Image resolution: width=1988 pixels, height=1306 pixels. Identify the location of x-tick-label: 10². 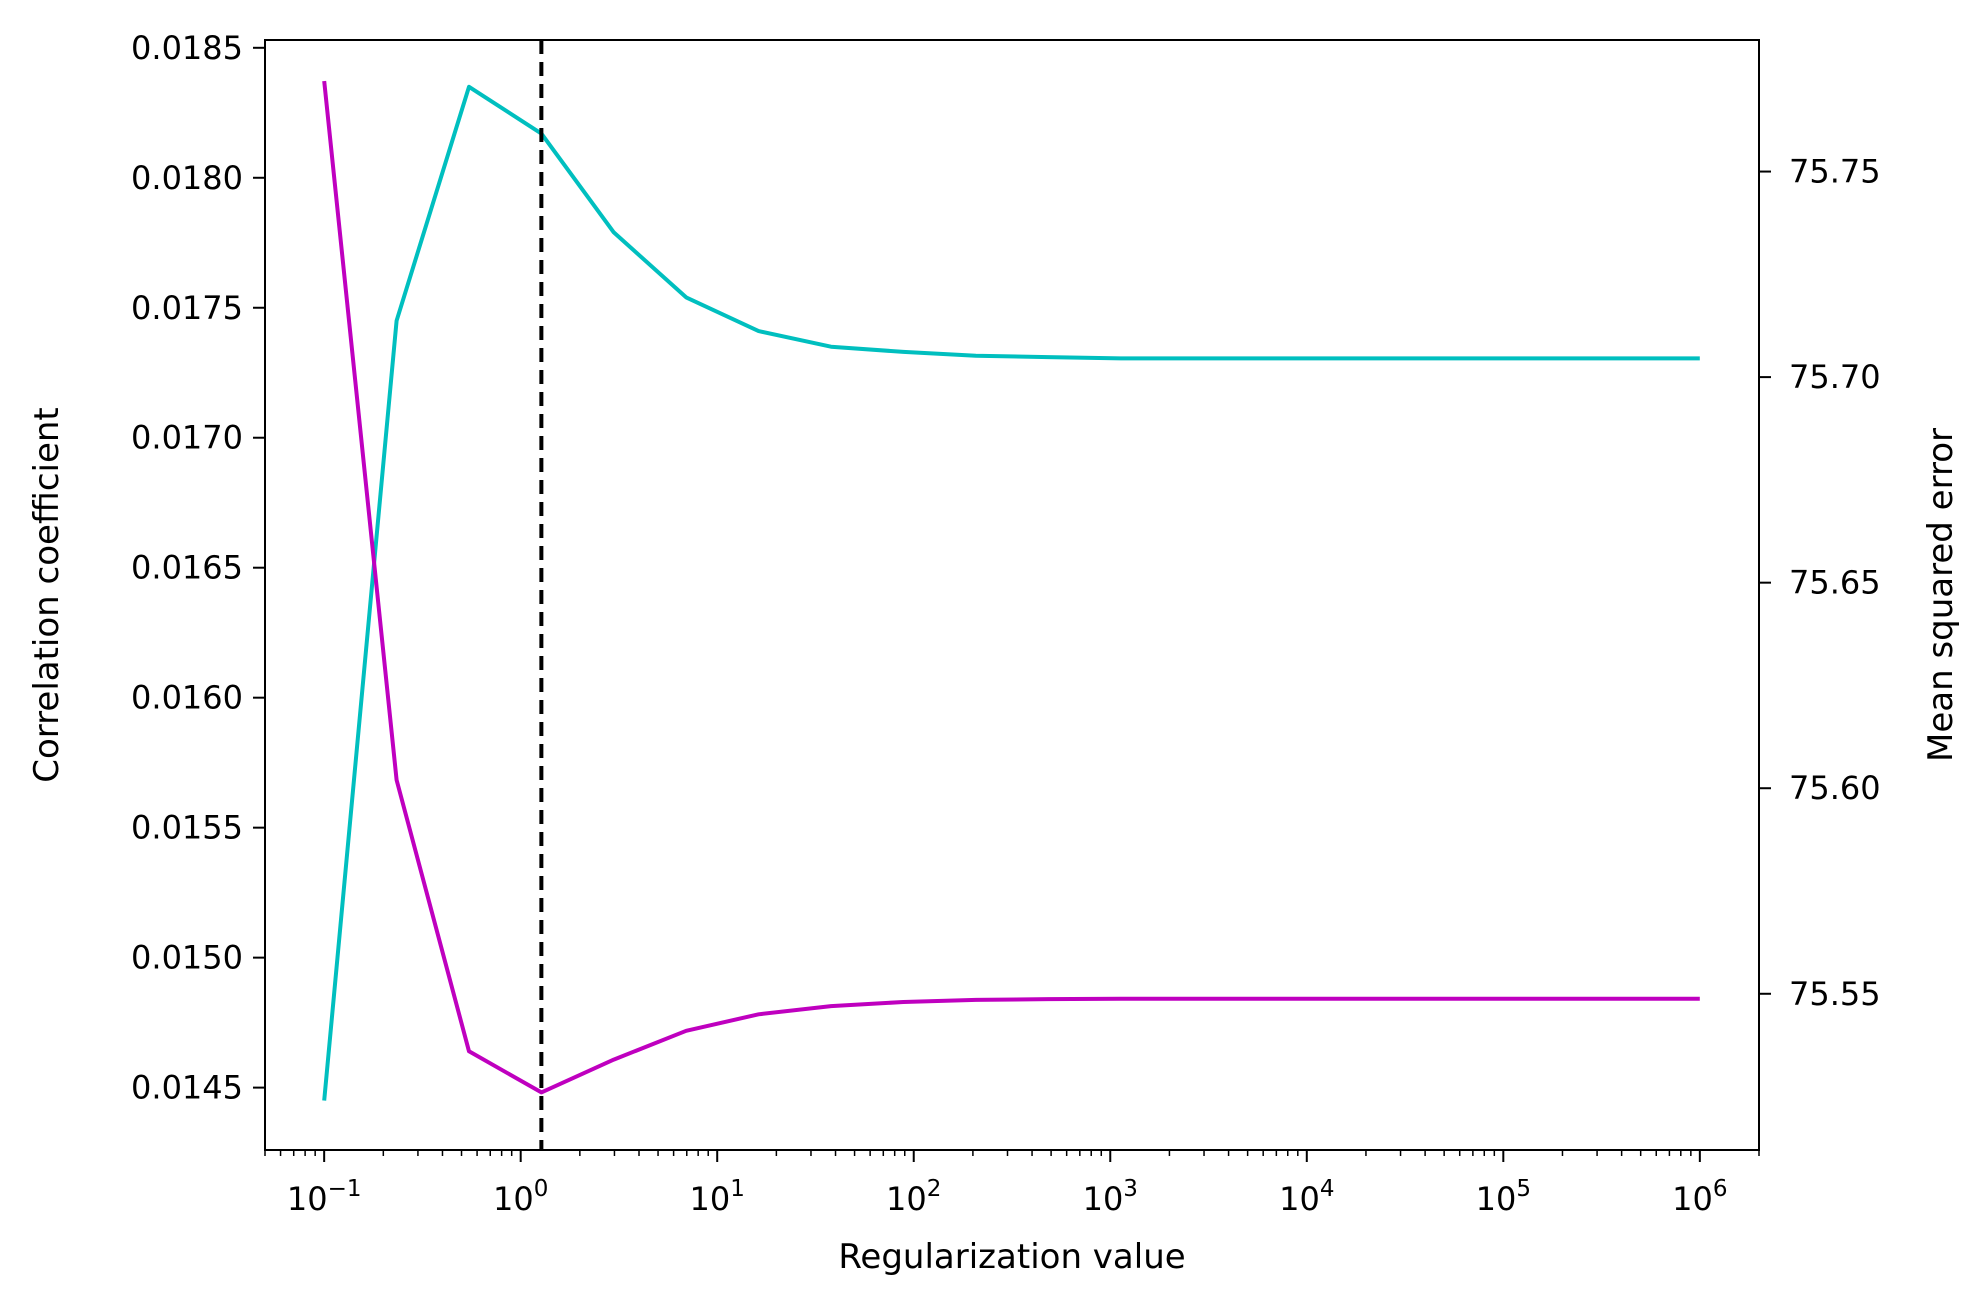
(913, 1197).